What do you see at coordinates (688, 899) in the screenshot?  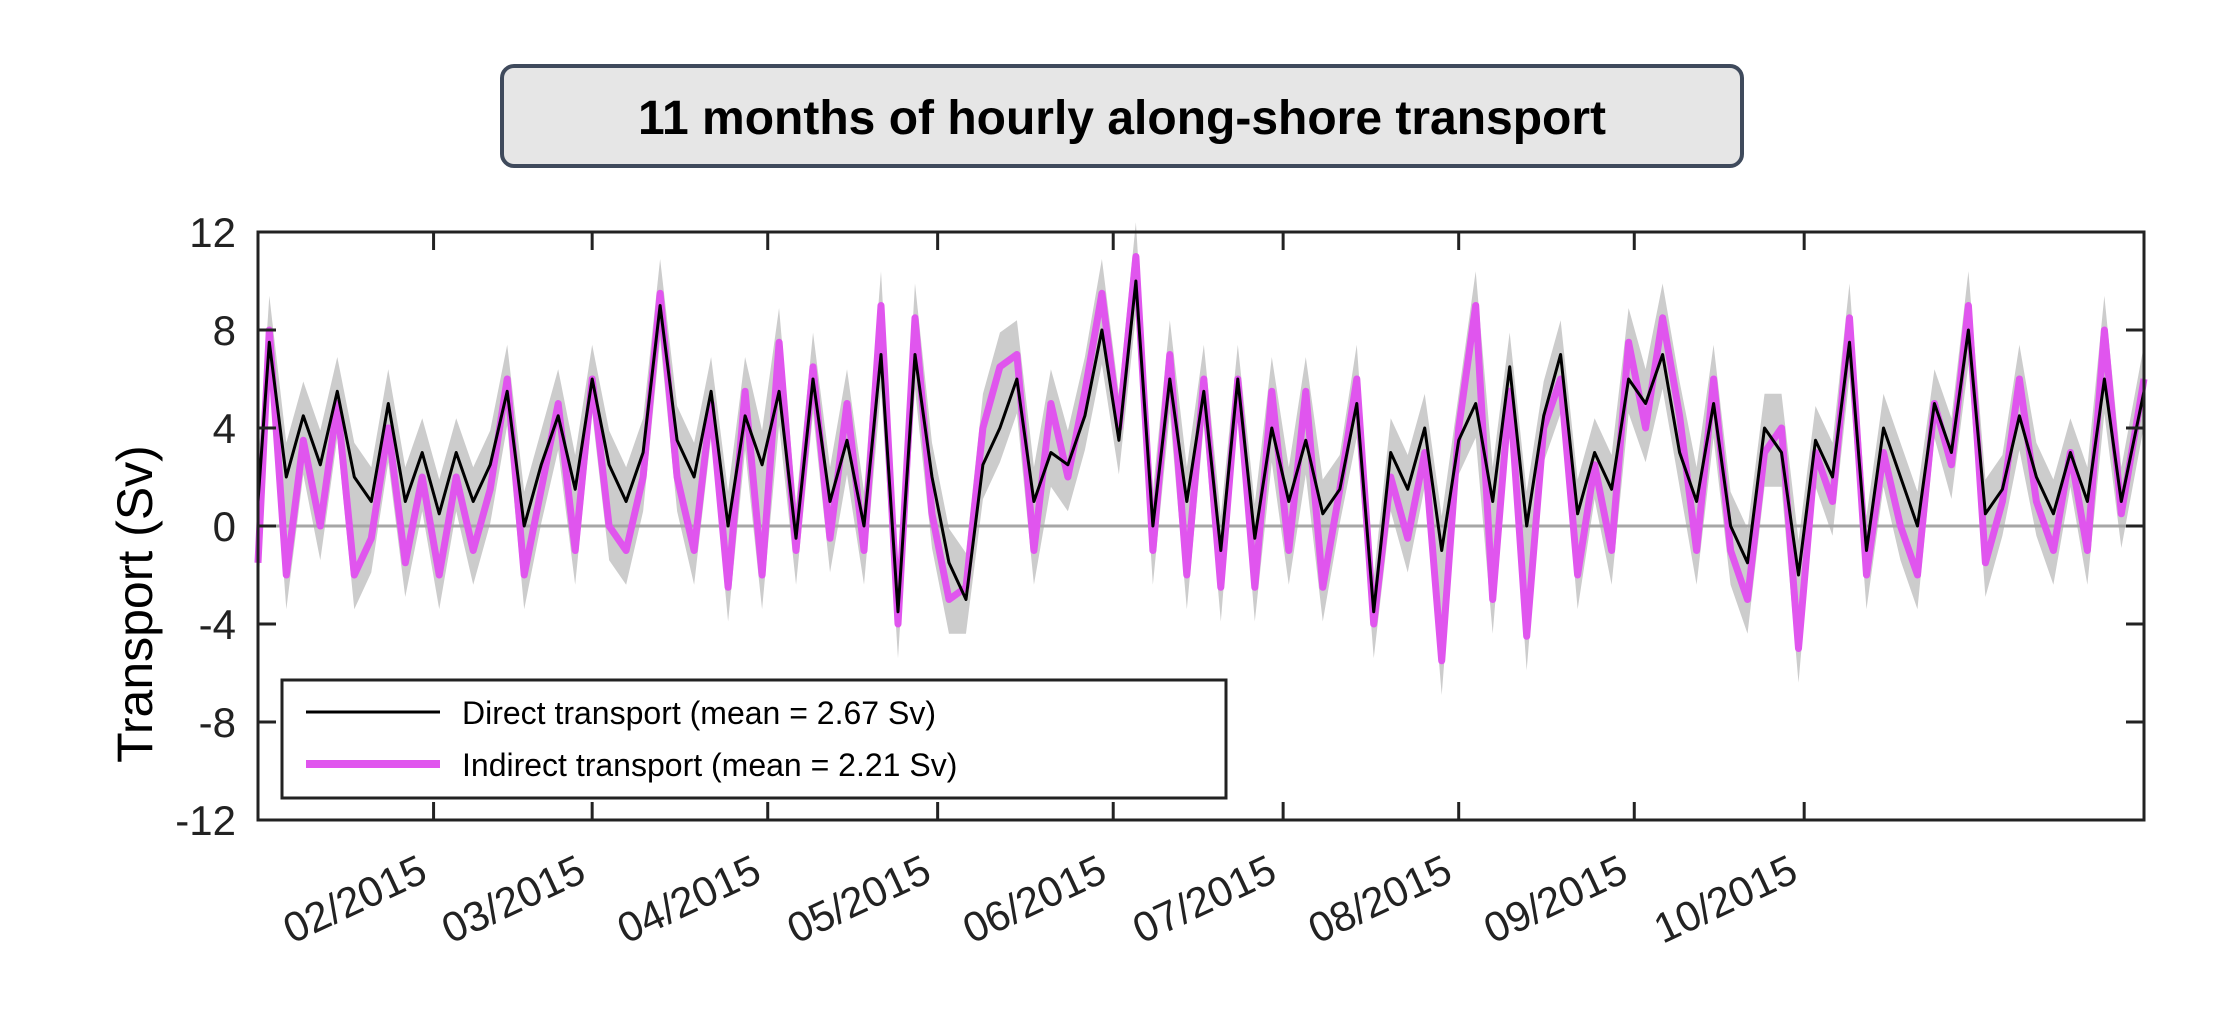 I see `x-tick-label: 04/2015` at bounding box center [688, 899].